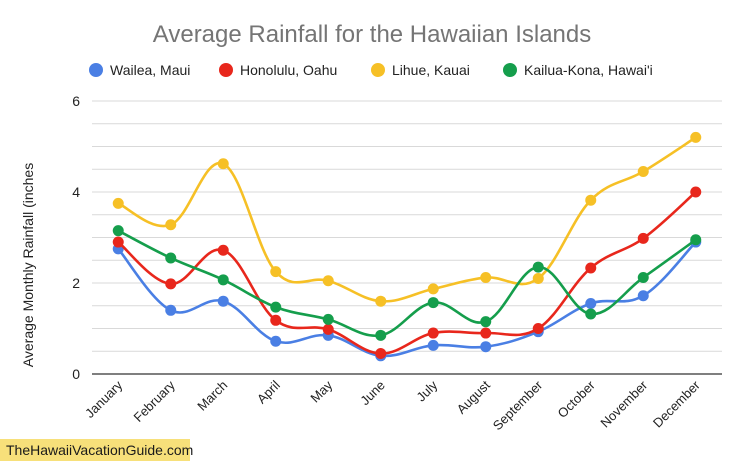  I want to click on x-tick-label: May, so click(321, 391).